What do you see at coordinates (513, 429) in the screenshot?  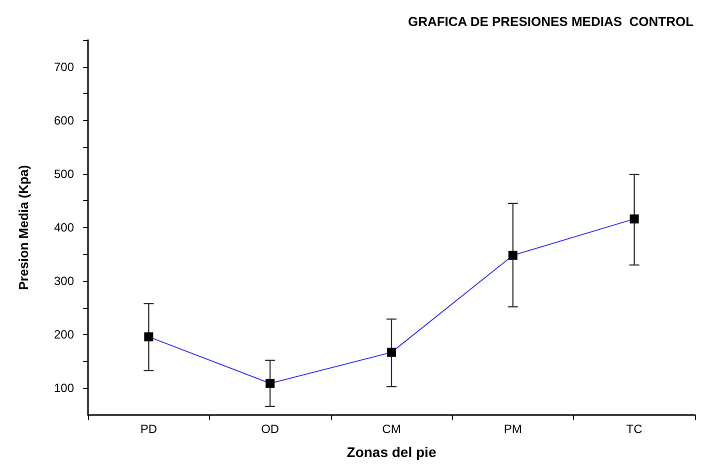 I see `x-tick-label: PM` at bounding box center [513, 429].